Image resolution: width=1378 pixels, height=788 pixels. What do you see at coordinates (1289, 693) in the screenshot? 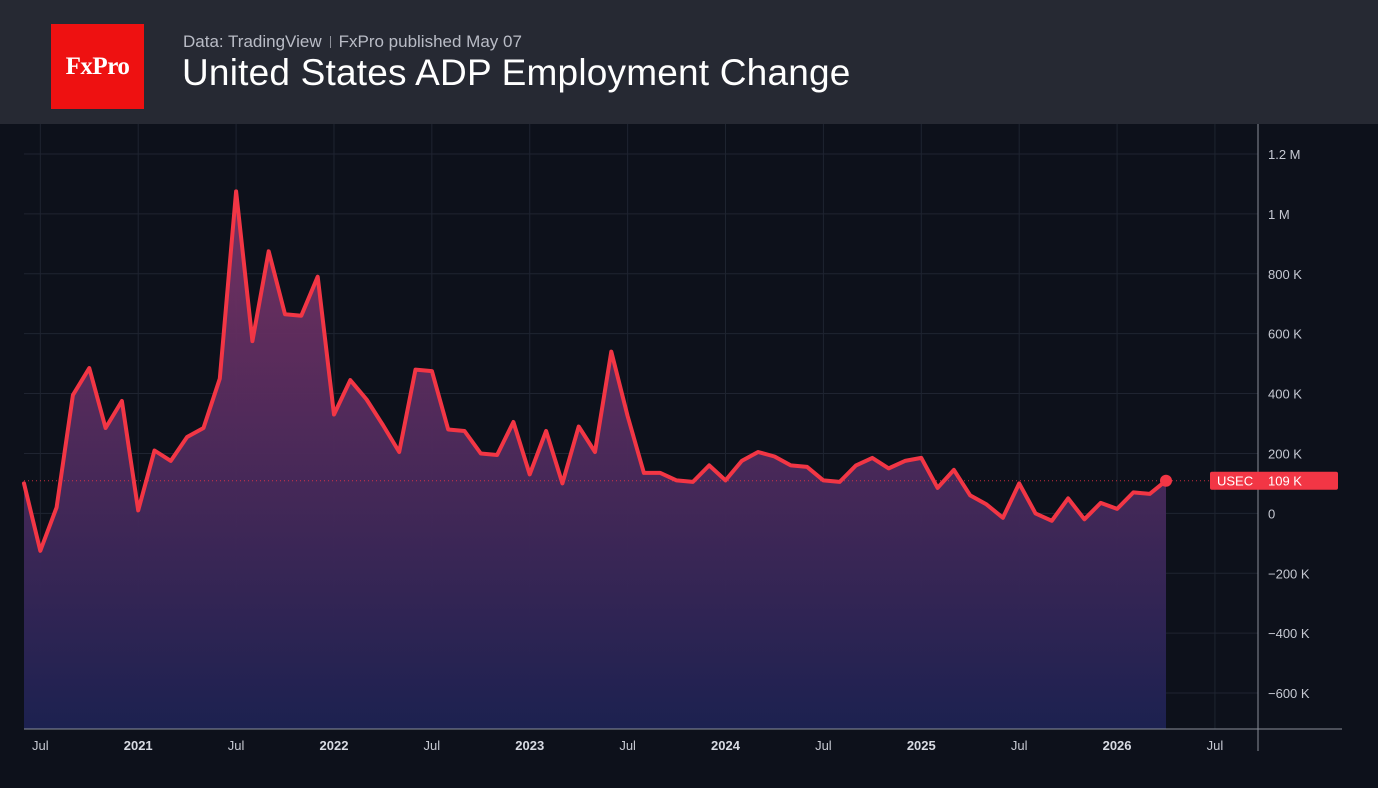
I see `y-tick-label: −600 K` at bounding box center [1289, 693].